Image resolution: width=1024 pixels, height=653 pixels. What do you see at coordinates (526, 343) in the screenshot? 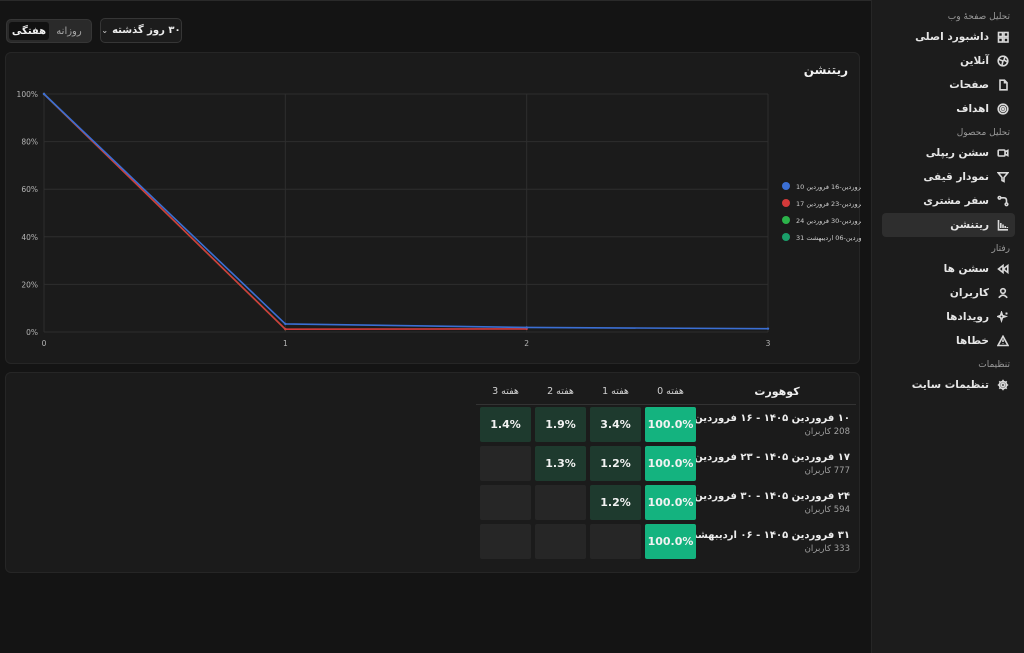
I see `x-tick-label: 2` at bounding box center [526, 343].